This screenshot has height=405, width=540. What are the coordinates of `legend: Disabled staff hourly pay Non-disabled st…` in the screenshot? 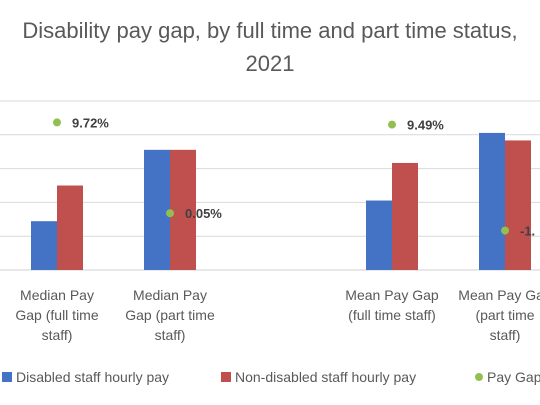 It's located at (271, 377).